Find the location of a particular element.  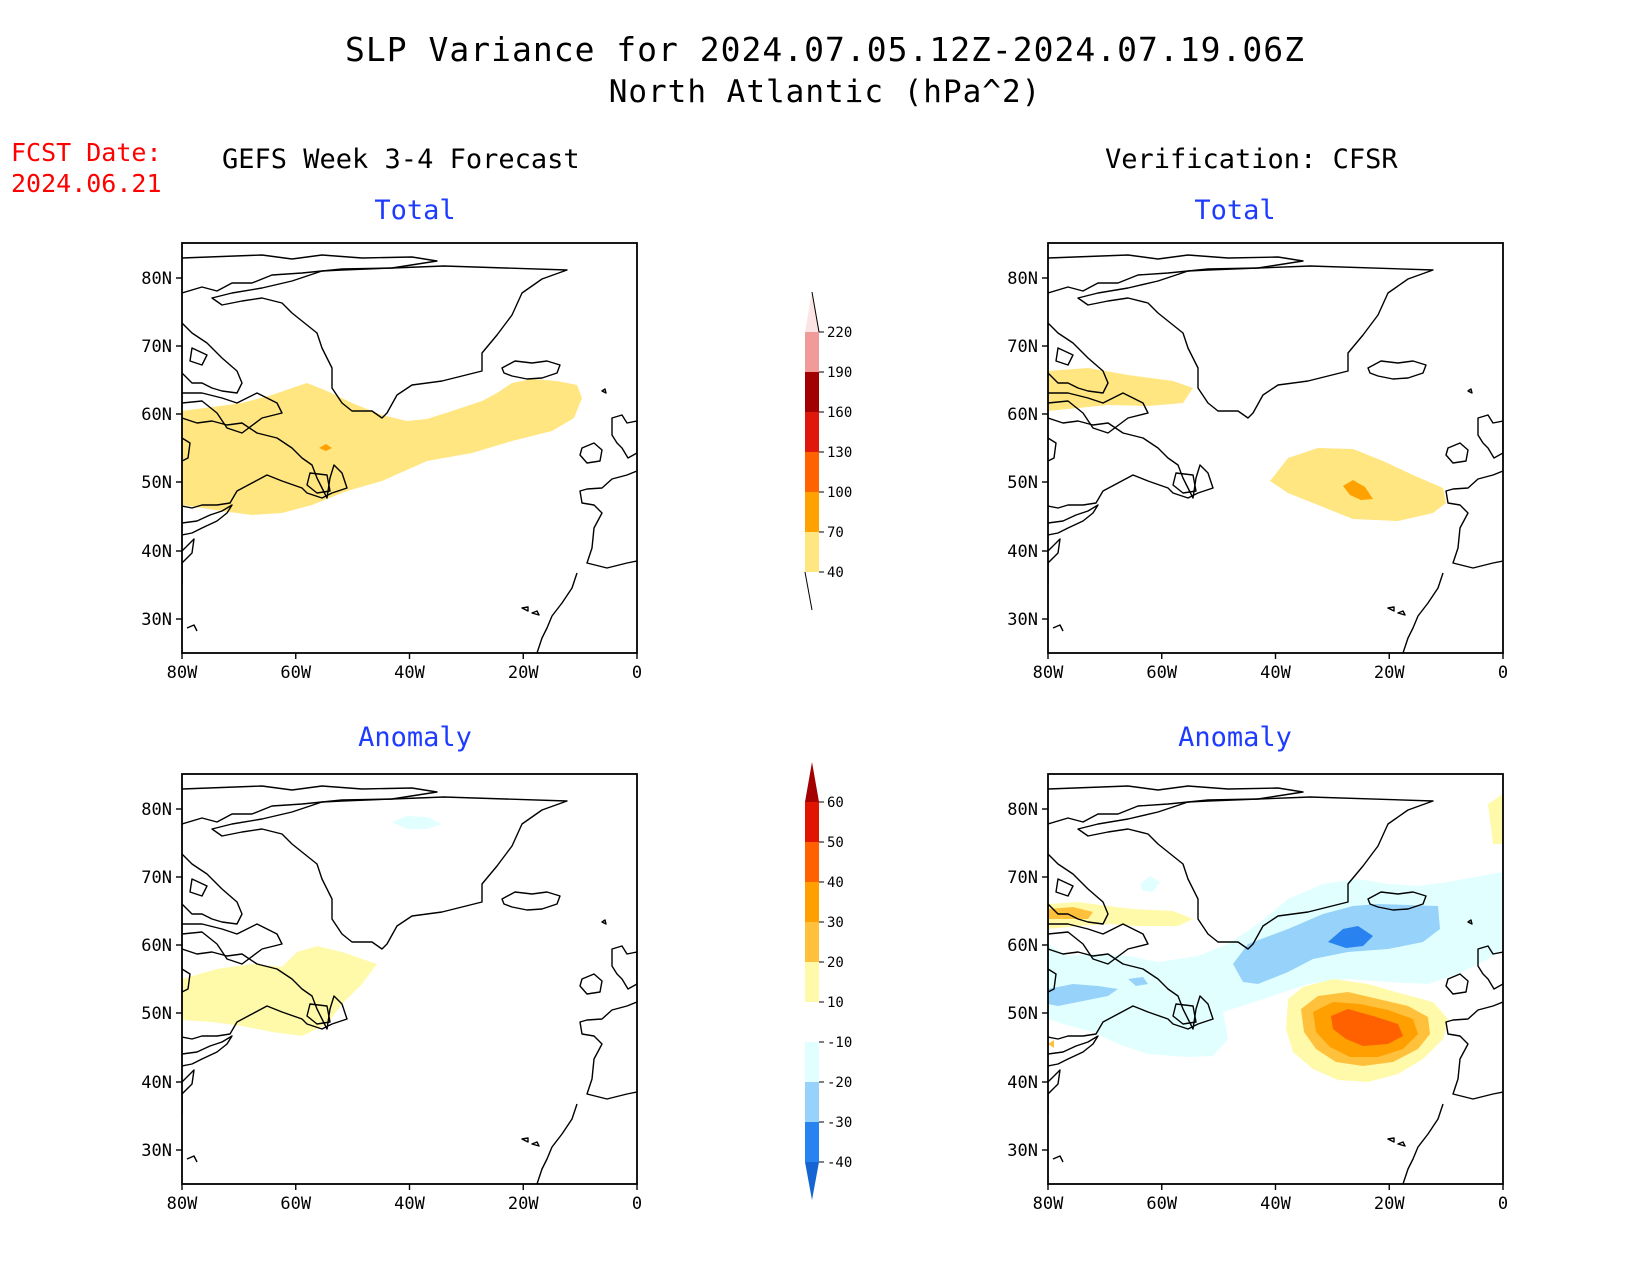

right-column-title: Verification: CFSR is located at coordinates (1251, 159).